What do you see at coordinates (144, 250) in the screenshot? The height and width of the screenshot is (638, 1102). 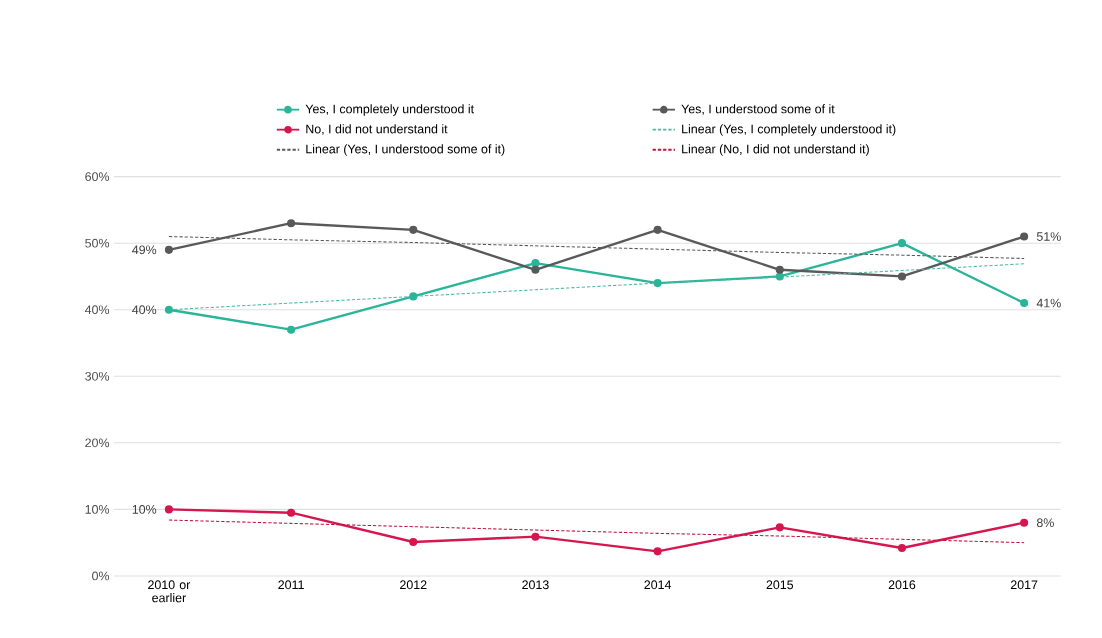 I see `data-label: 49%` at bounding box center [144, 250].